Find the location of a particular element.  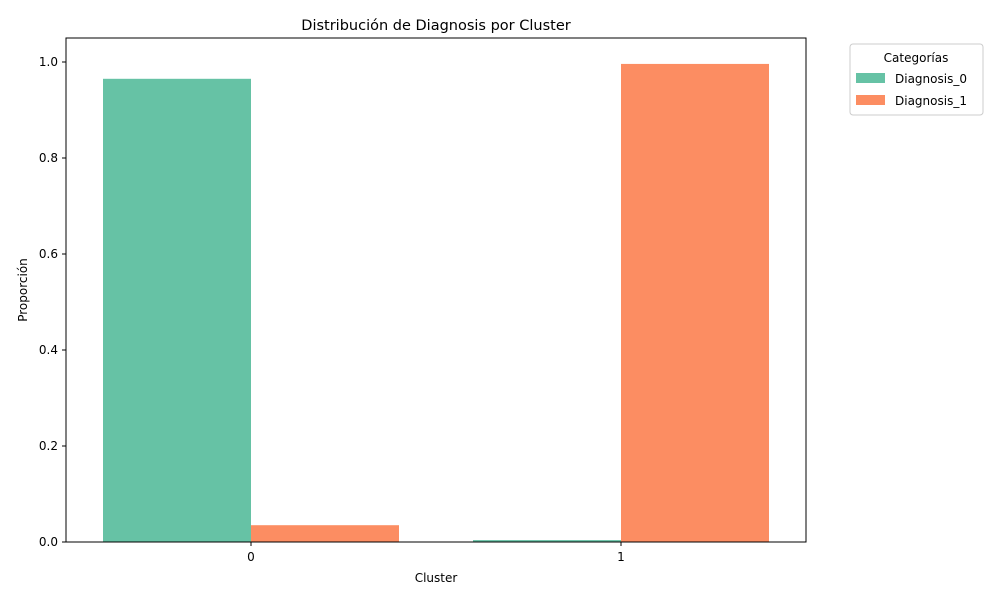

y-tick-label: 0.0 is located at coordinates (48, 542).